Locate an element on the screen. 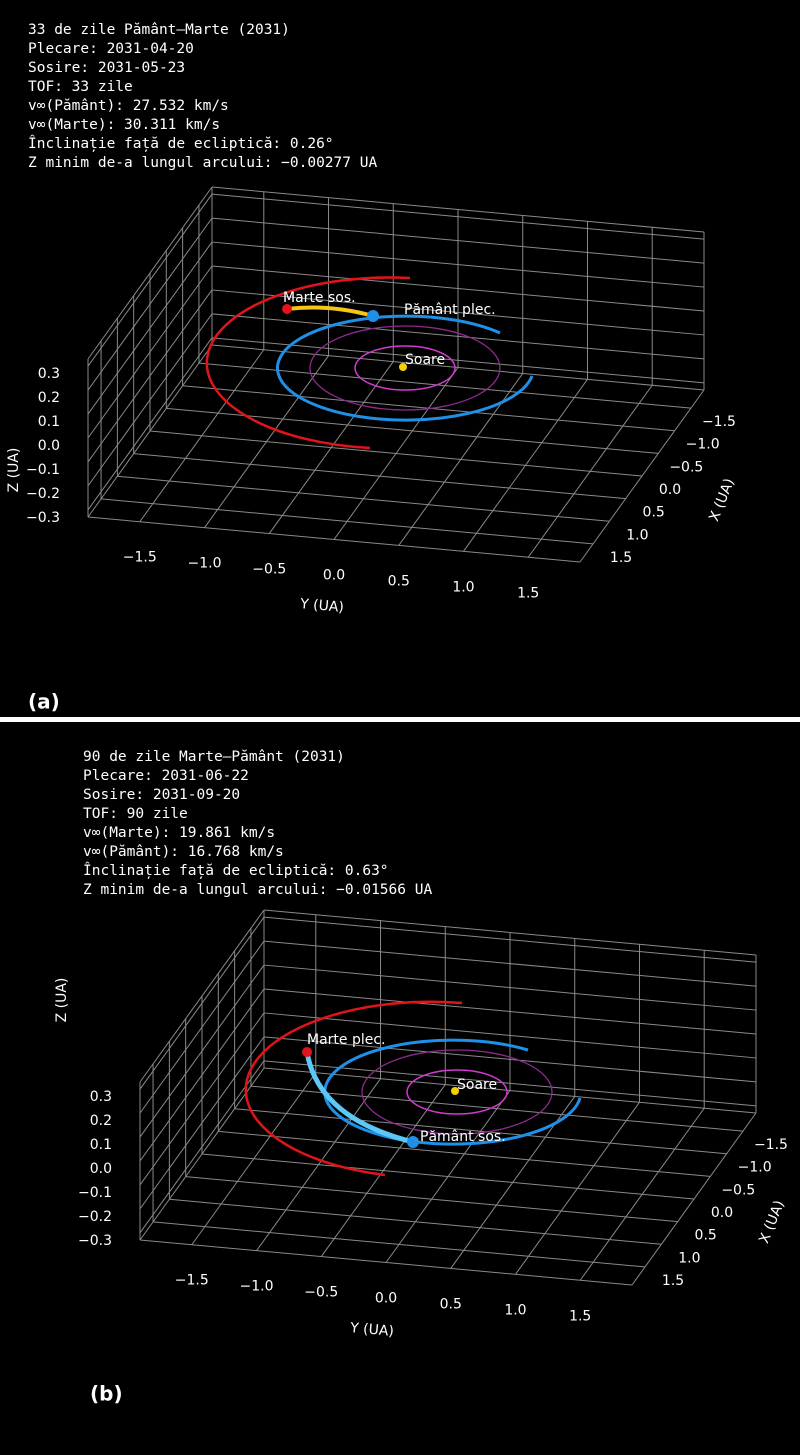  annotation: Pământ plec. is located at coordinates (450, 310).